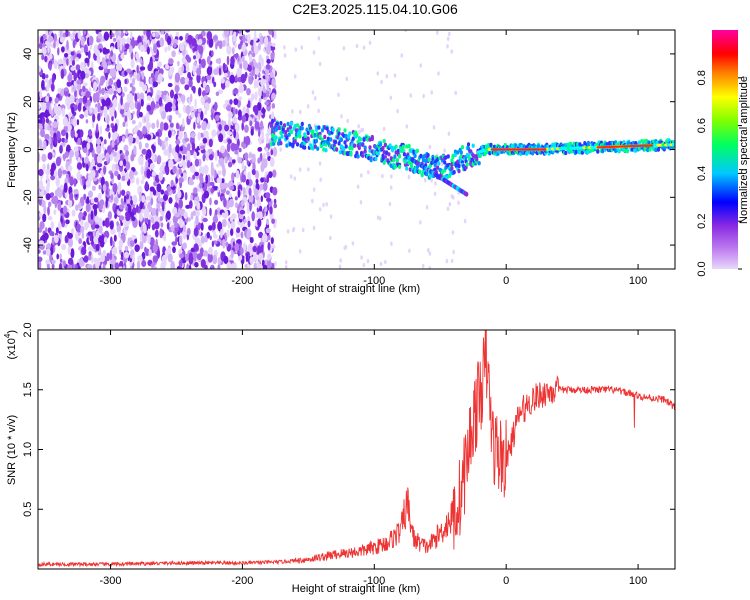 The width and height of the screenshot is (750, 600). I want to click on x-tick-label: 100, so click(638, 281).